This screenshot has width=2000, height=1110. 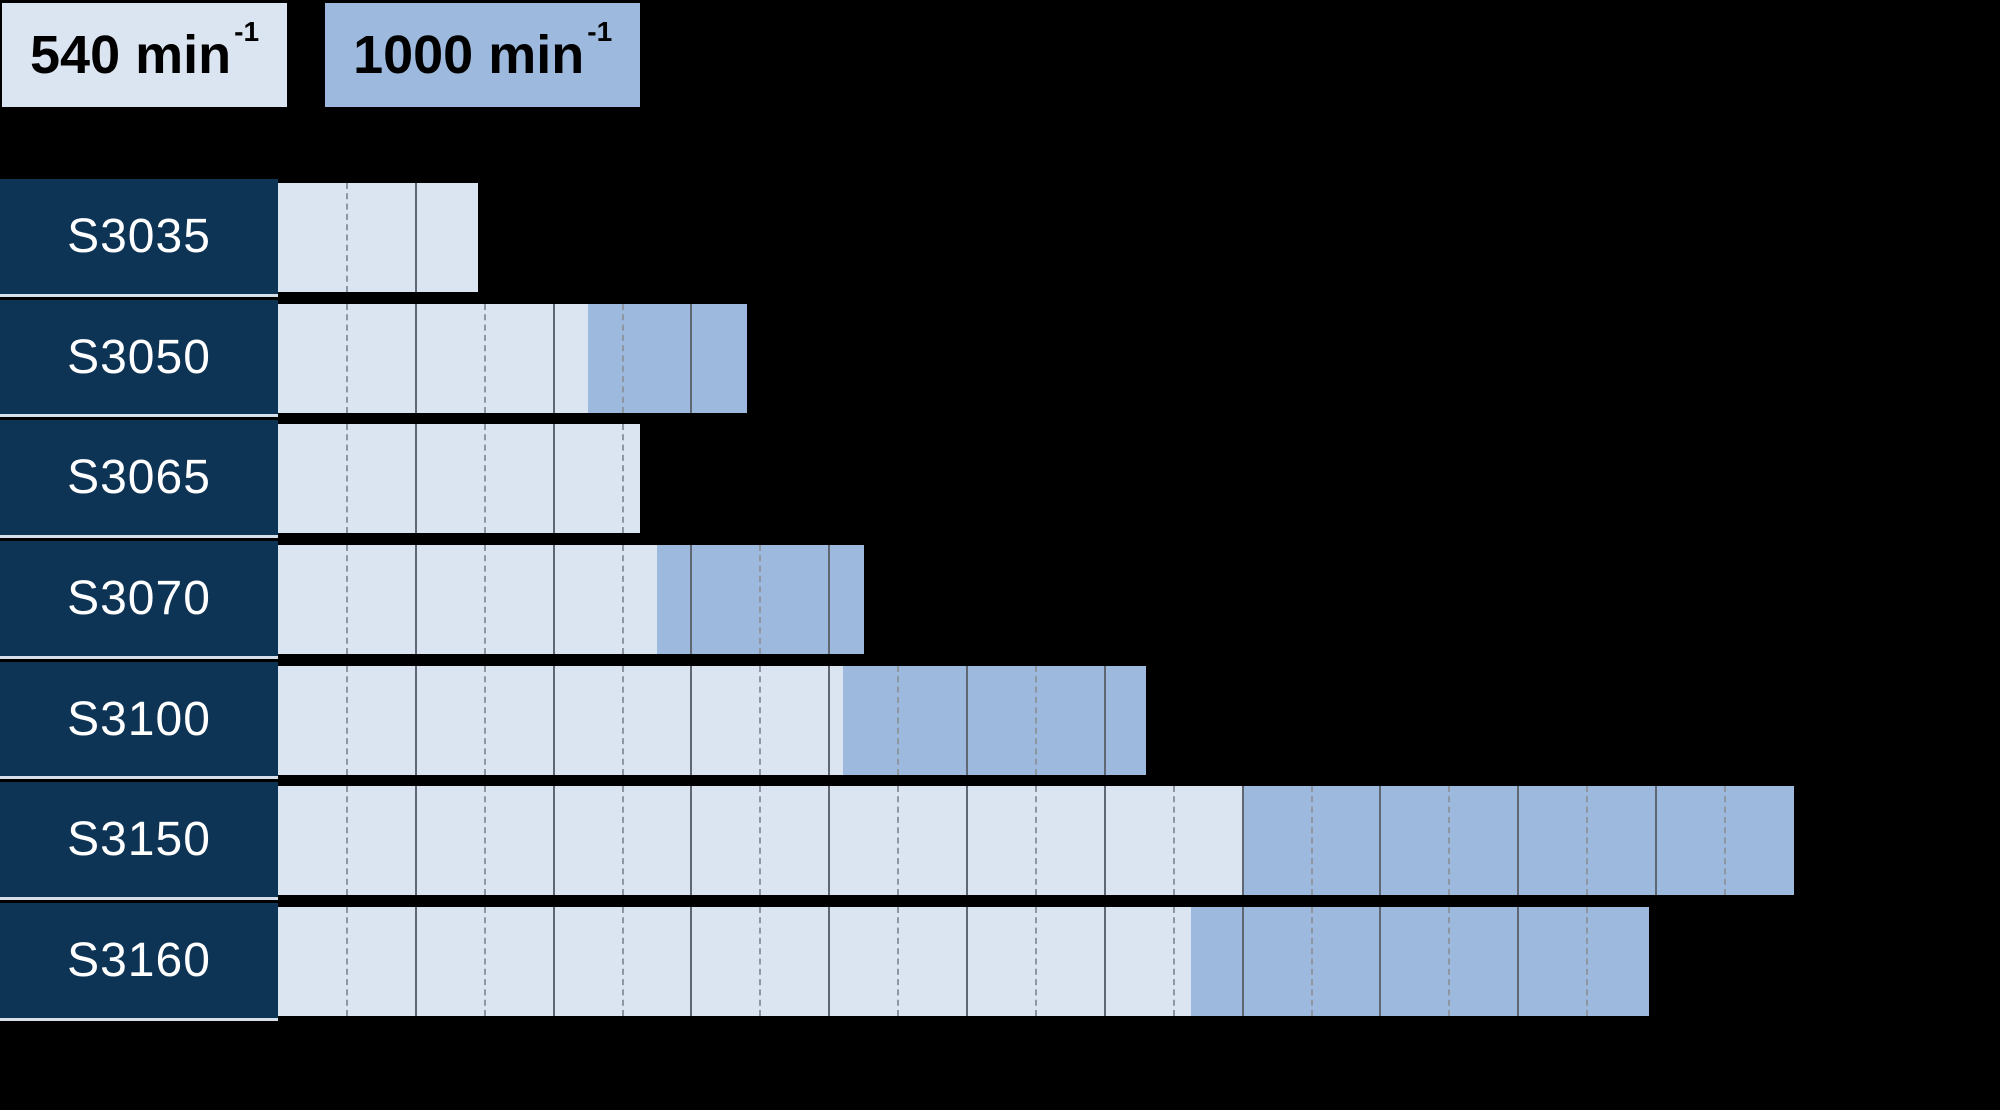 What do you see at coordinates (139, 600) in the screenshot?
I see `row-label-S3070: S3070` at bounding box center [139, 600].